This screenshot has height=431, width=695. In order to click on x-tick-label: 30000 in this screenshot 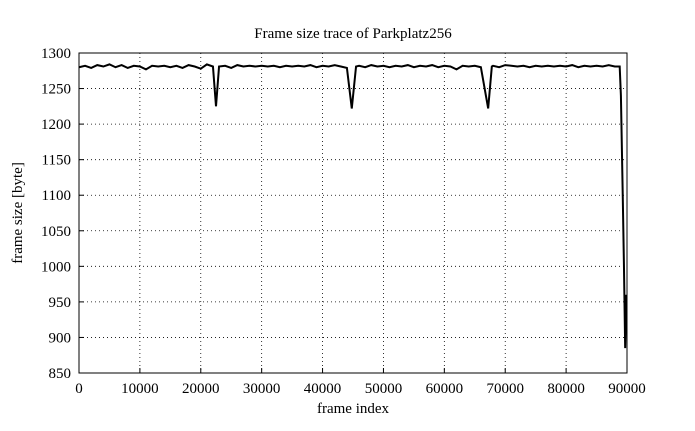, I will do `click(262, 389)`.